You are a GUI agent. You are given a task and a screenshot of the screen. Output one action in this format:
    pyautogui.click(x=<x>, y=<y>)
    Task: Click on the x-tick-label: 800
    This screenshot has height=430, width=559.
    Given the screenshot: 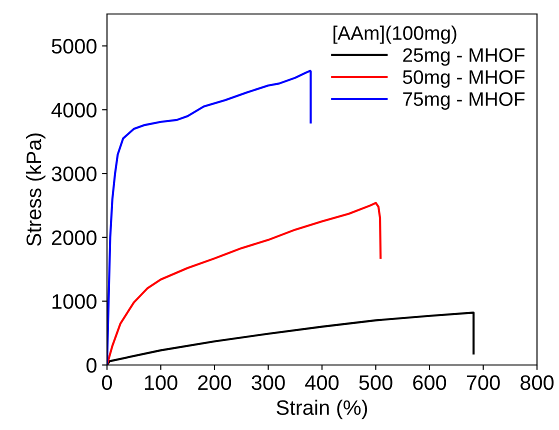 What is the action you would take?
    pyautogui.click(x=537, y=382)
    